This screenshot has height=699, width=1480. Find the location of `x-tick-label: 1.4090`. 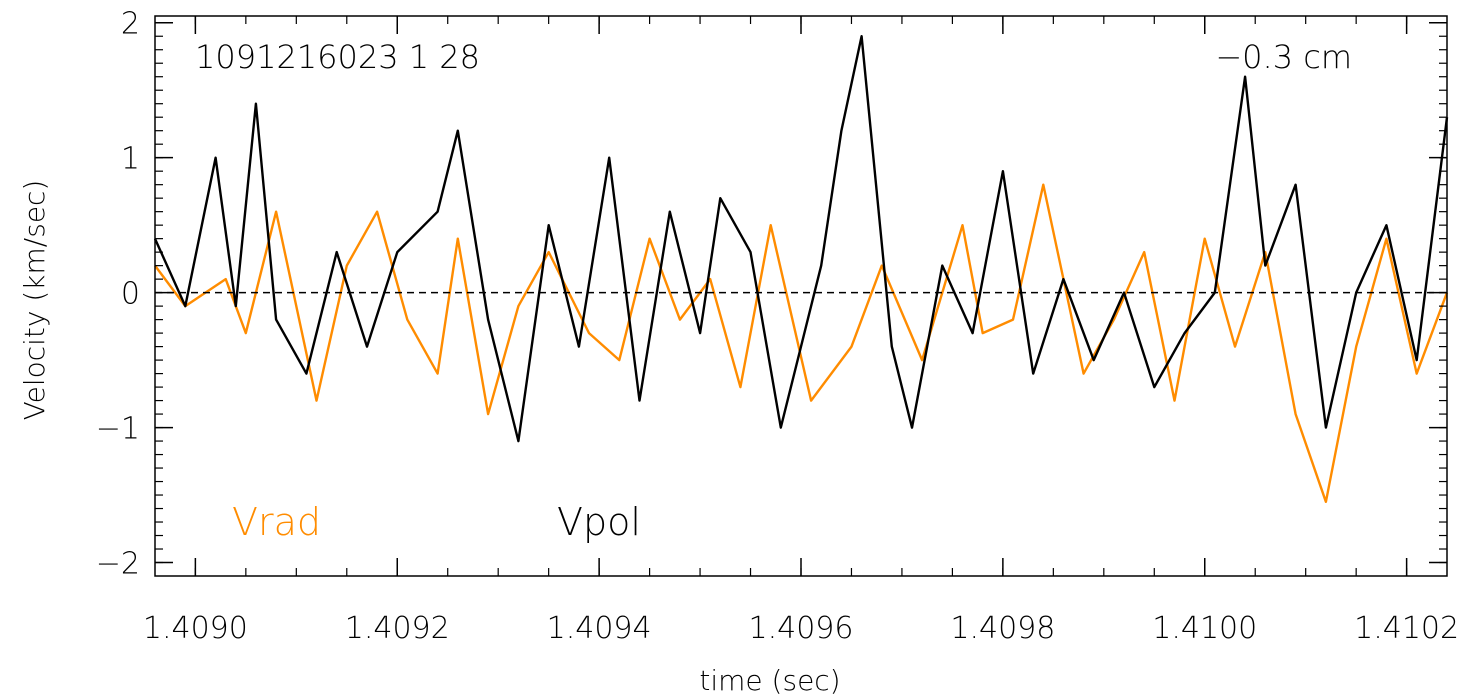

x-tick-label: 1.4090 is located at coordinates (195, 628).